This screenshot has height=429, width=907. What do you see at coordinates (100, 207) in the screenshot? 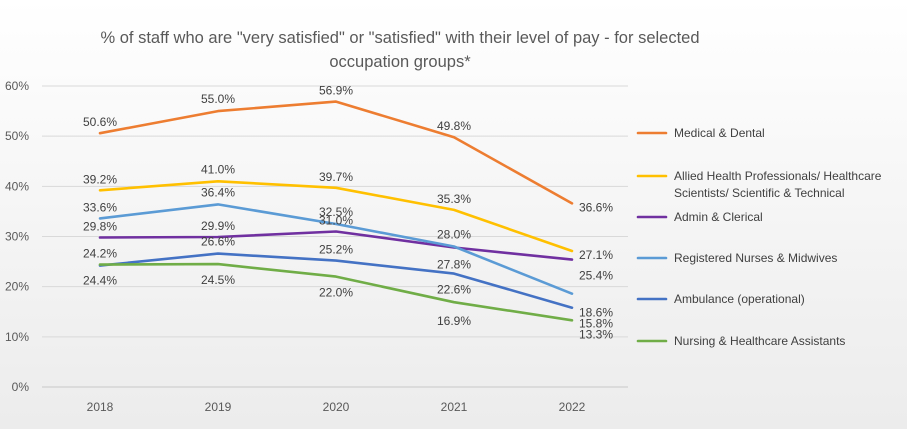
I see `data-label: 33.6%` at bounding box center [100, 207].